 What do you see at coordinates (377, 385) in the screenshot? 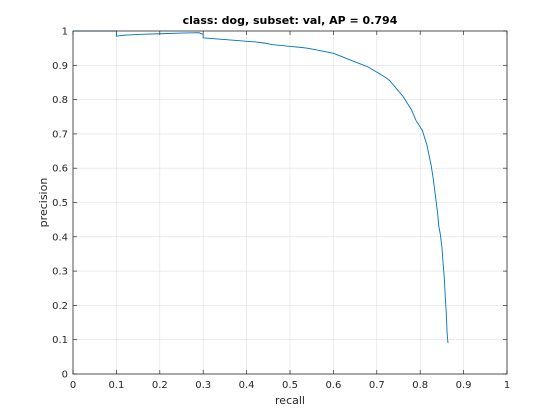
I see `x-tick-label: 0.7` at bounding box center [377, 385].